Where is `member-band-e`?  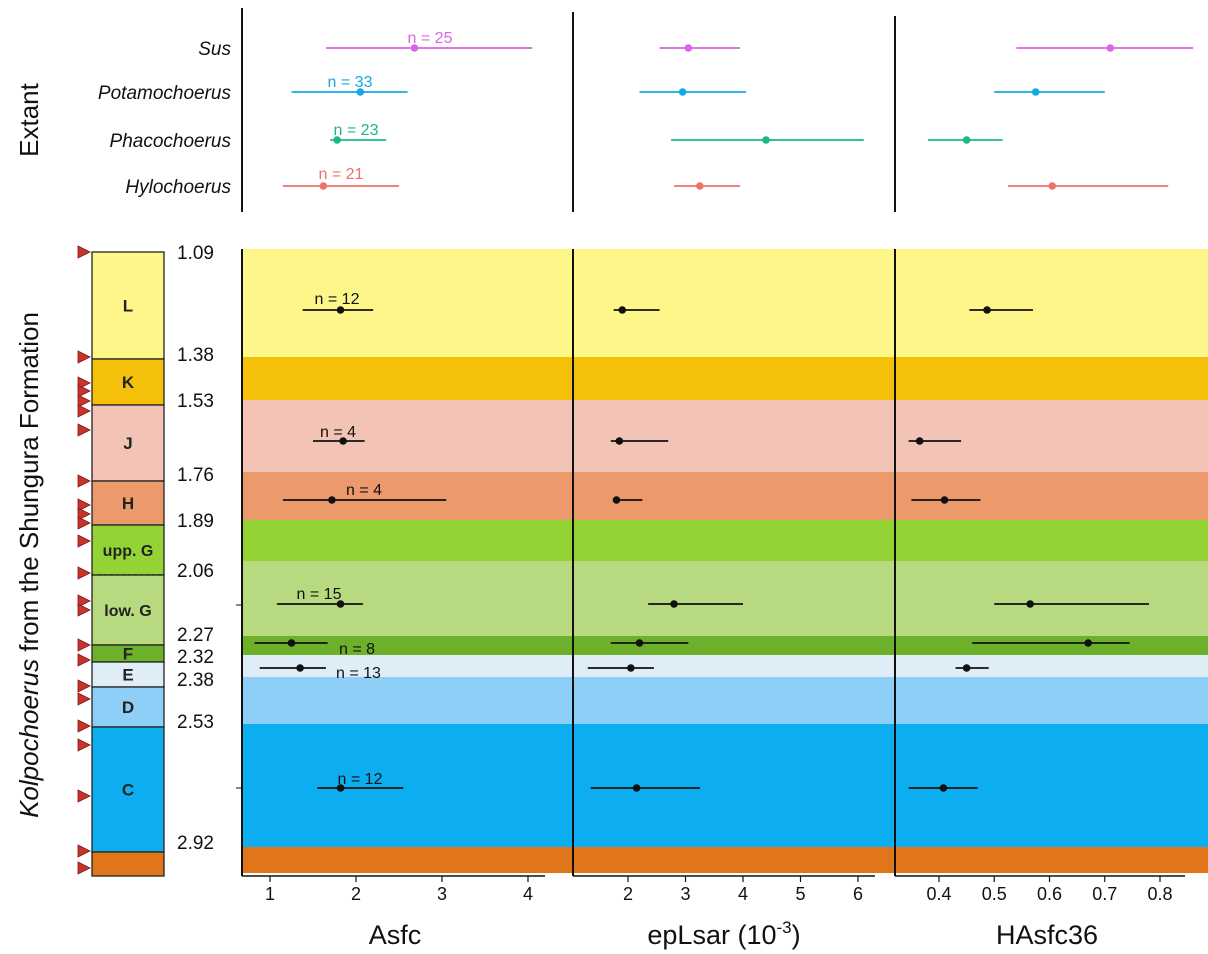 member-band-e is located at coordinates (725, 666).